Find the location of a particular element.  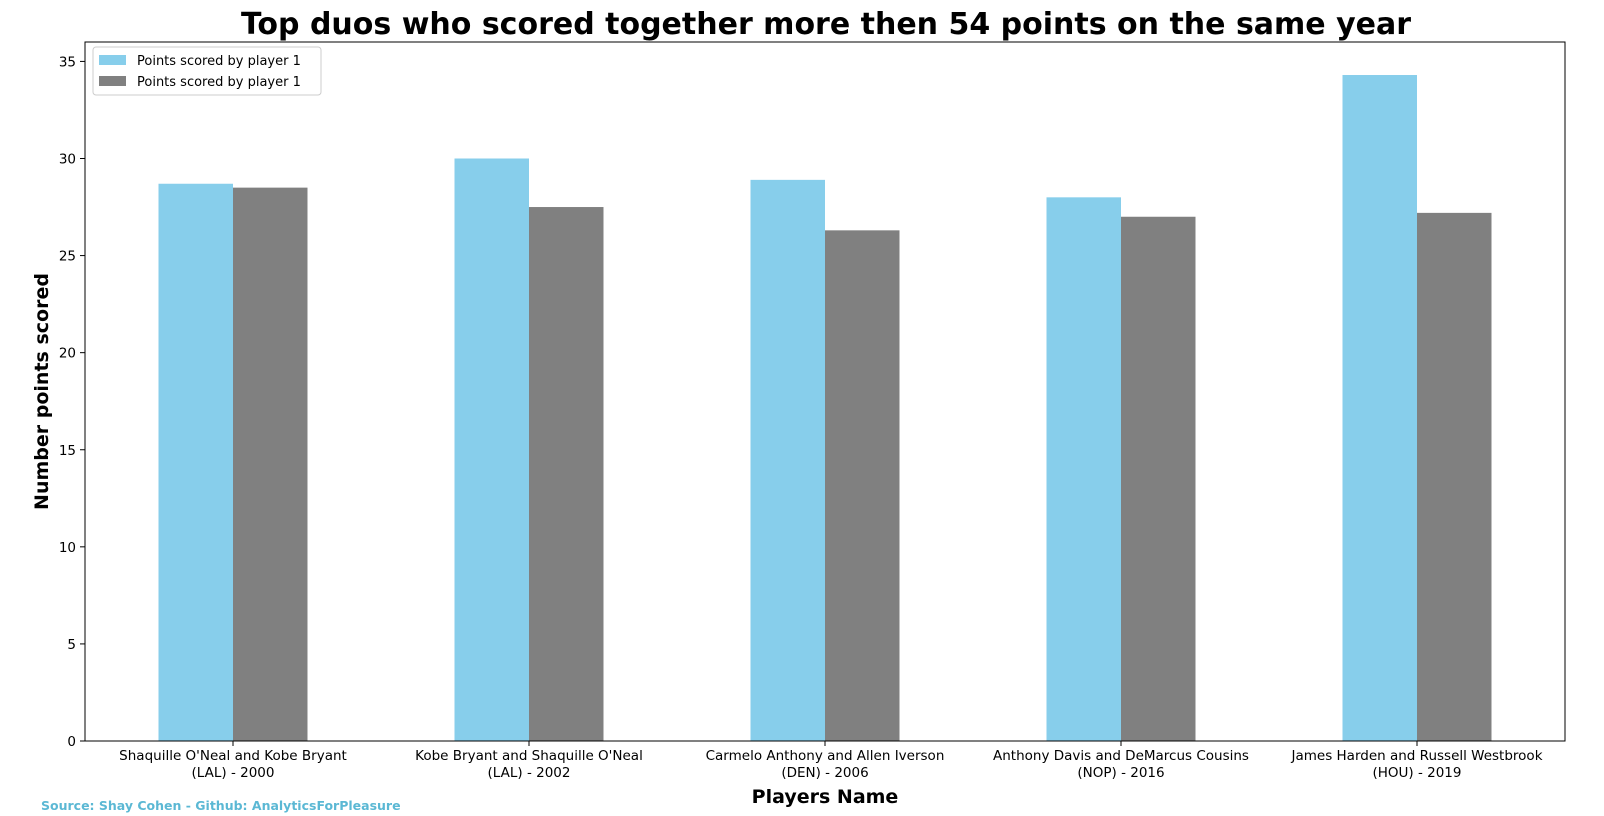

y-tick-label-0: 0 is located at coordinates (71, 742).